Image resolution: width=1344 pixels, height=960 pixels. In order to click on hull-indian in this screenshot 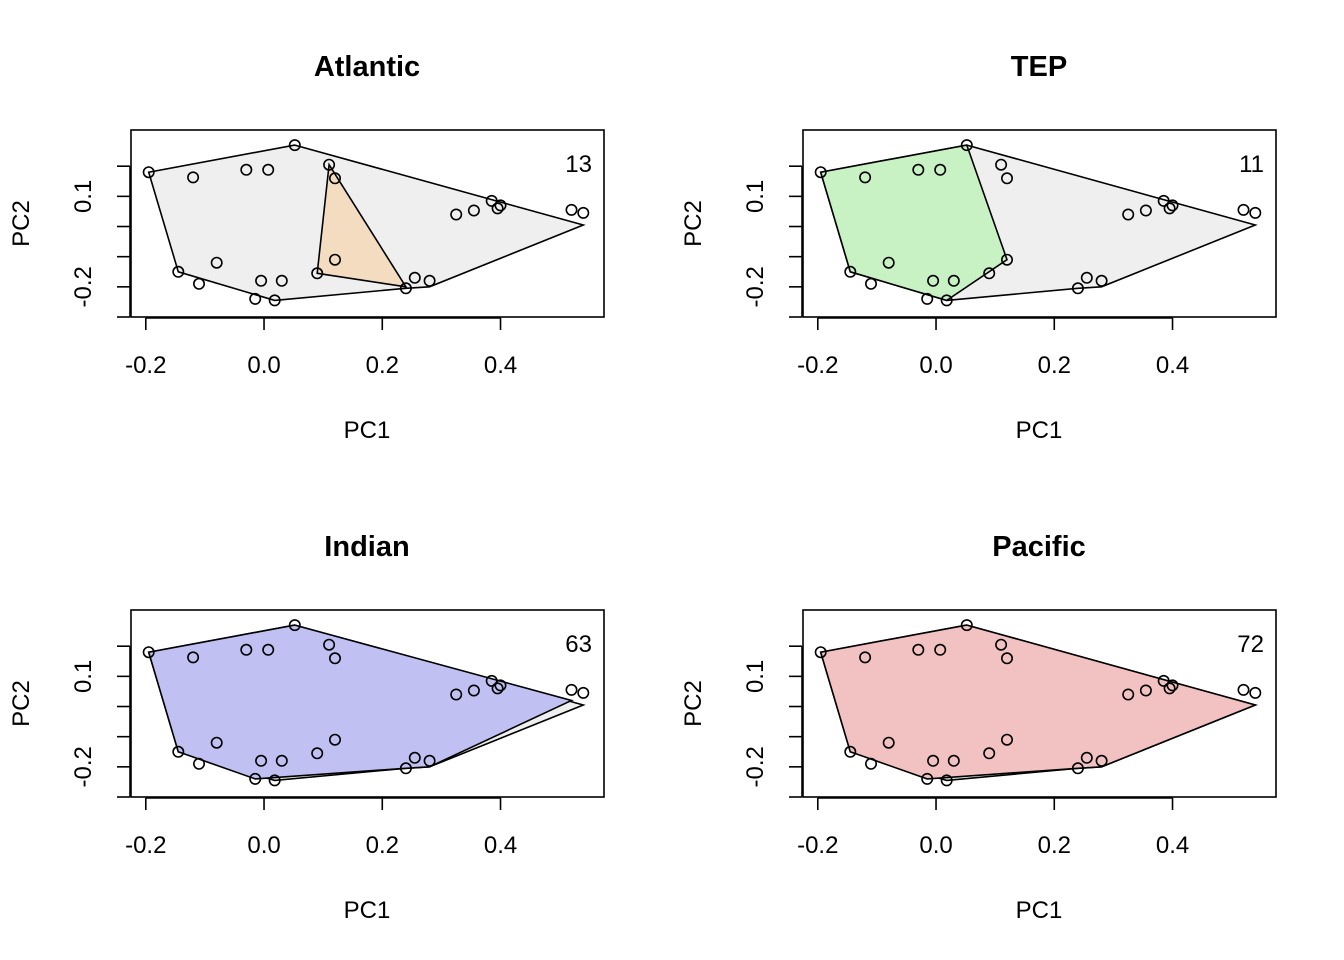, I will do `click(360, 702)`.